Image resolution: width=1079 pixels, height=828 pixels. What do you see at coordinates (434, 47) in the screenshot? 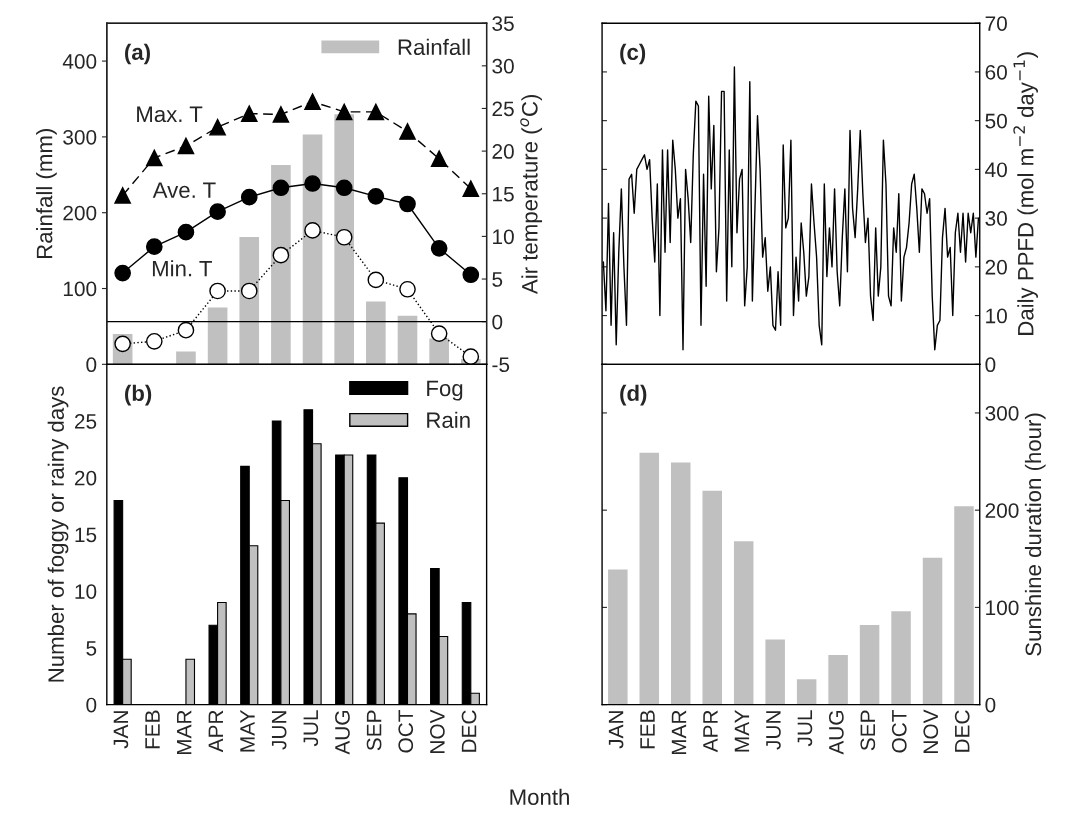
I see `legend-label: Rainfall` at bounding box center [434, 47].